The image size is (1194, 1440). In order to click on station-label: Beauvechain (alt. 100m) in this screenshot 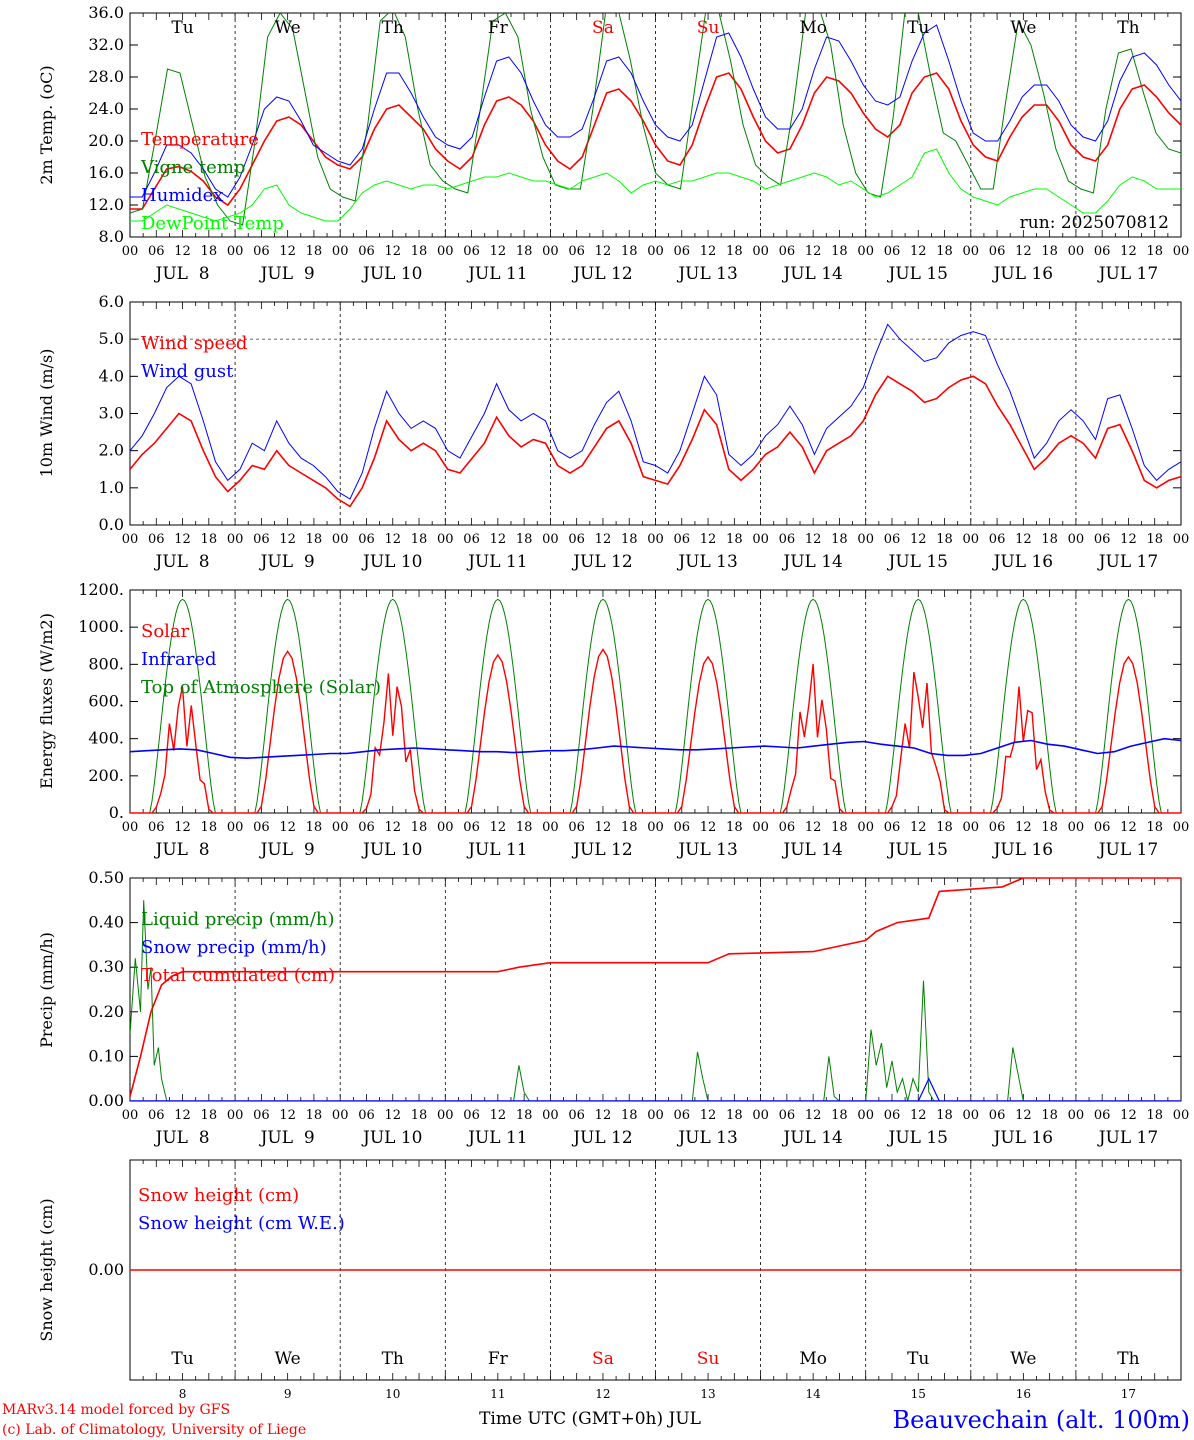, I will do `click(1041, 1420)`.